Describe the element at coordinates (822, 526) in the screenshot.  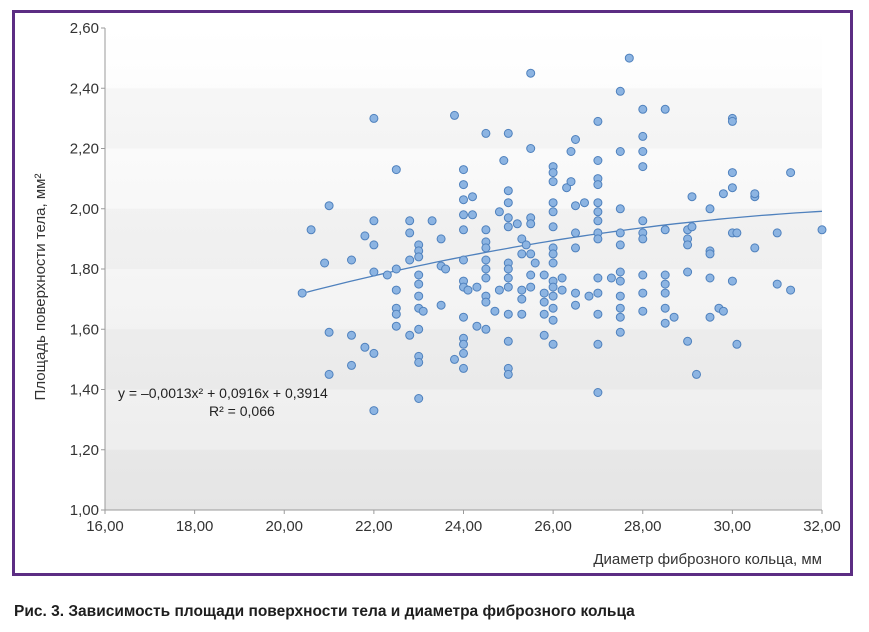
I see `x-tick-label: 32,00` at that location.